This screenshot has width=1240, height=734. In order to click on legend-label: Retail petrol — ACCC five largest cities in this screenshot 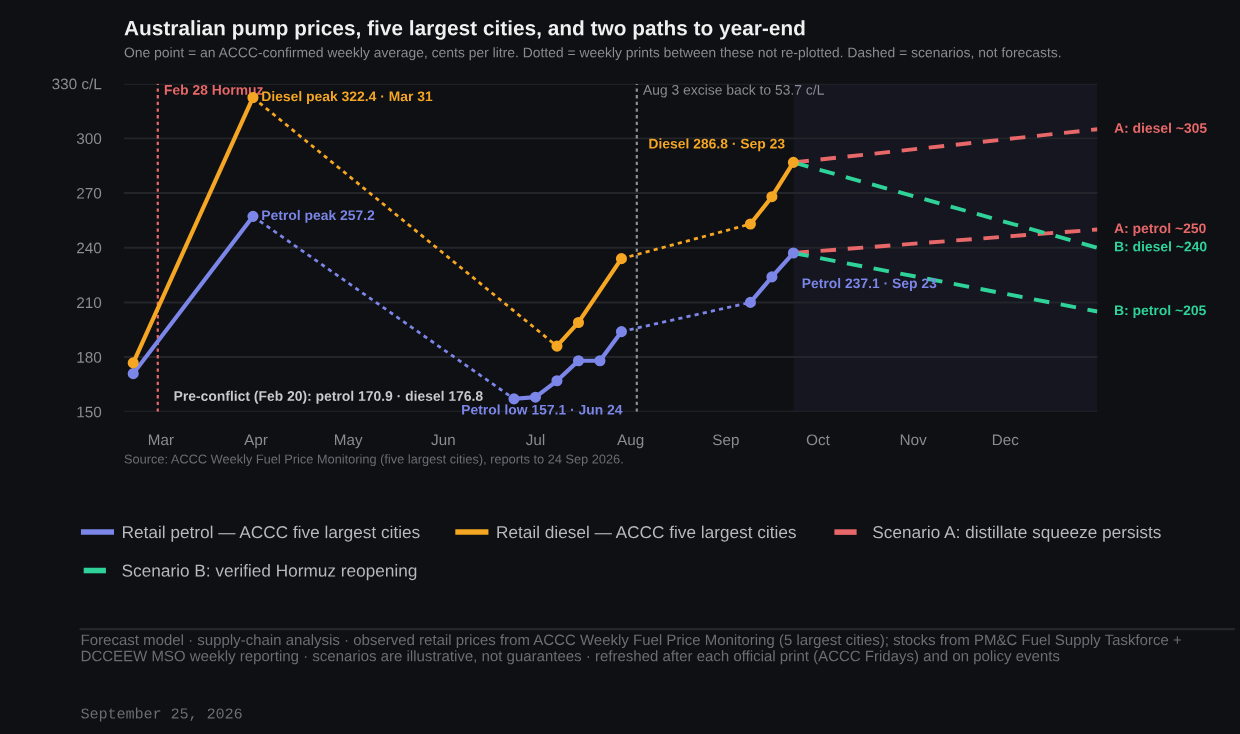, I will do `click(271, 533)`.